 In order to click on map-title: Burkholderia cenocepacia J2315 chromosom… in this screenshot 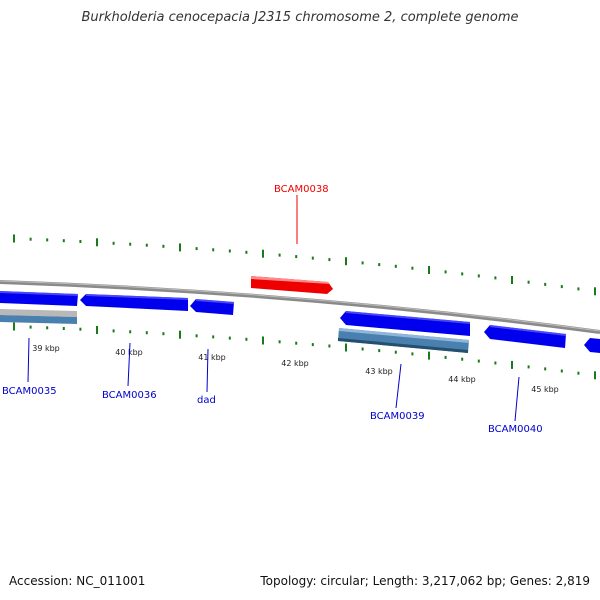, I will do `click(300, 17)`.